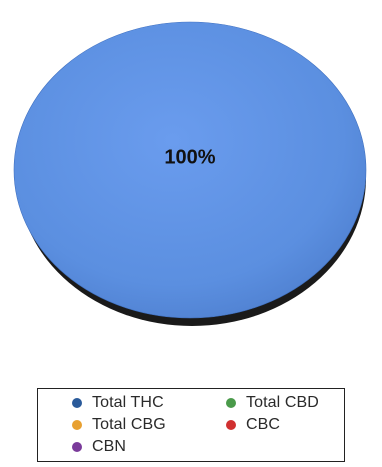 Image resolution: width=382 pixels, height=467 pixels. What do you see at coordinates (128, 402) in the screenshot?
I see `legend-label: Total THC` at bounding box center [128, 402].